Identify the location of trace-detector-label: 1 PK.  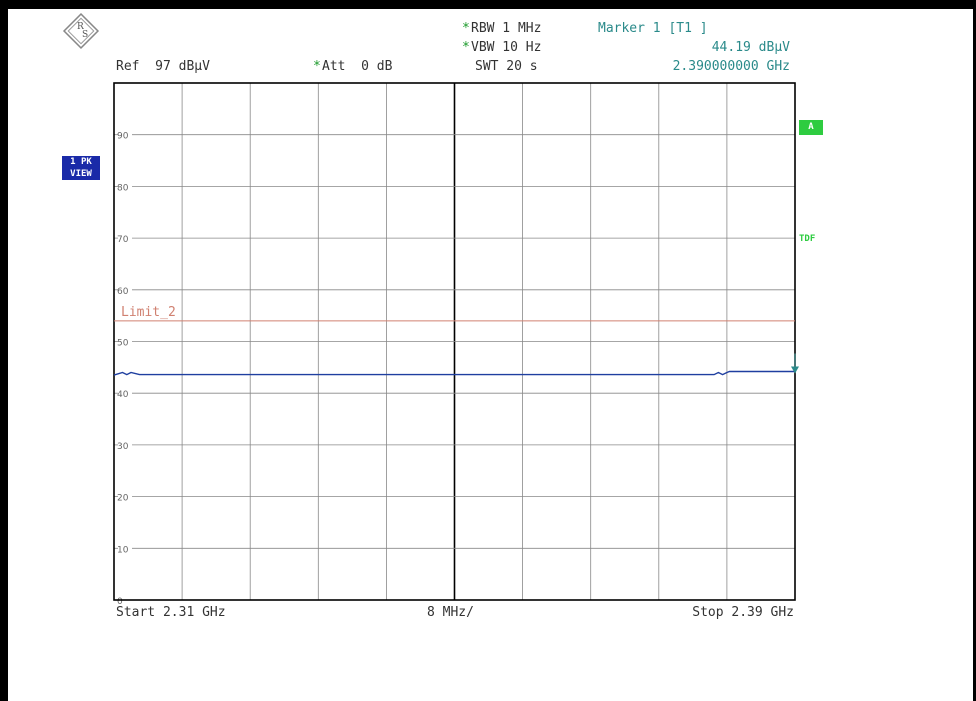
(81, 162).